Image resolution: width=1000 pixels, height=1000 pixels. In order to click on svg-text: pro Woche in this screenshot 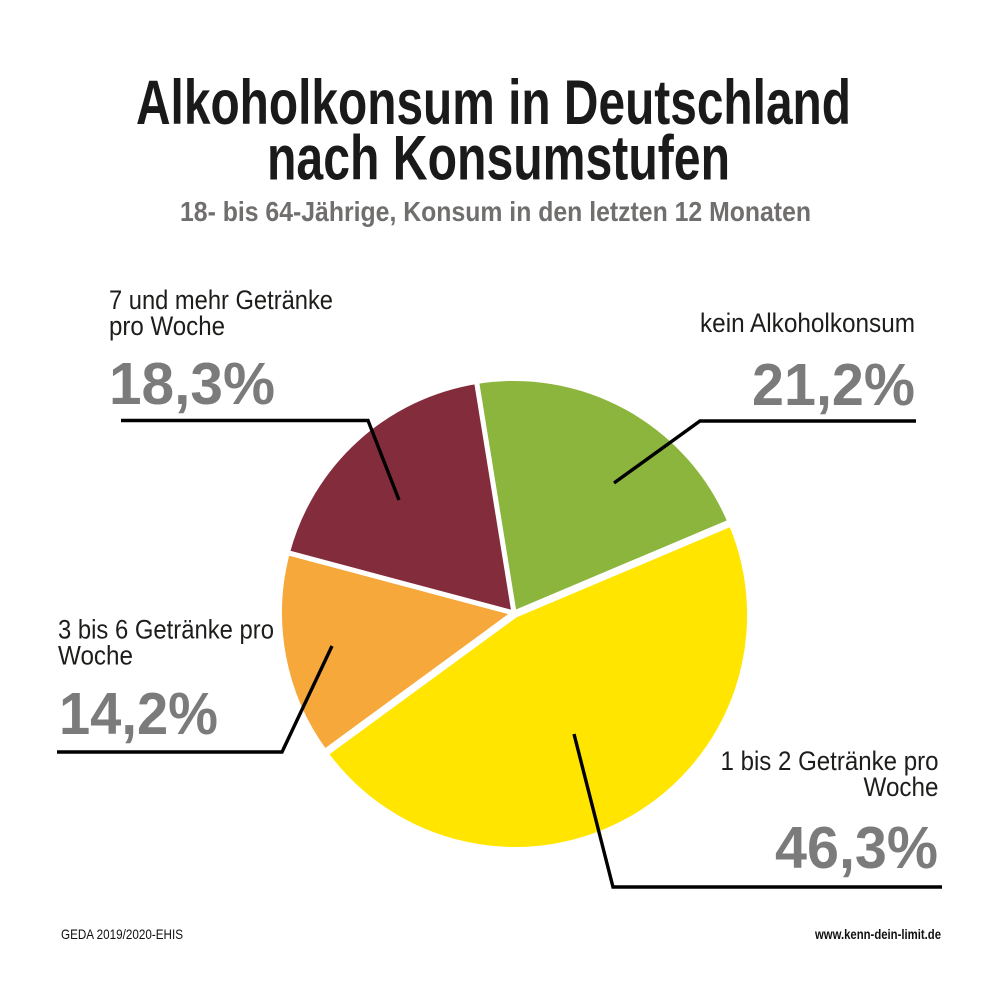, I will do `click(167, 326)`.